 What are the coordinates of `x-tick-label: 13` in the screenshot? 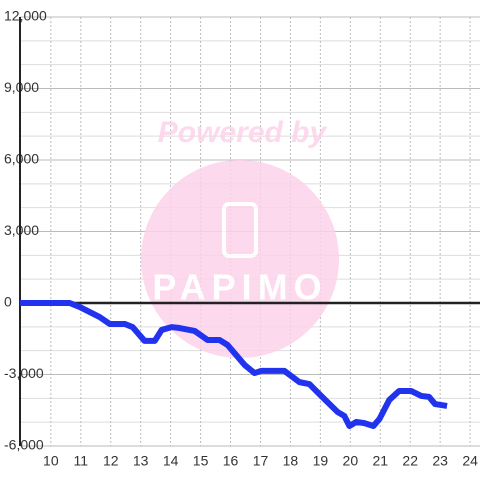 It's located at (141, 461).